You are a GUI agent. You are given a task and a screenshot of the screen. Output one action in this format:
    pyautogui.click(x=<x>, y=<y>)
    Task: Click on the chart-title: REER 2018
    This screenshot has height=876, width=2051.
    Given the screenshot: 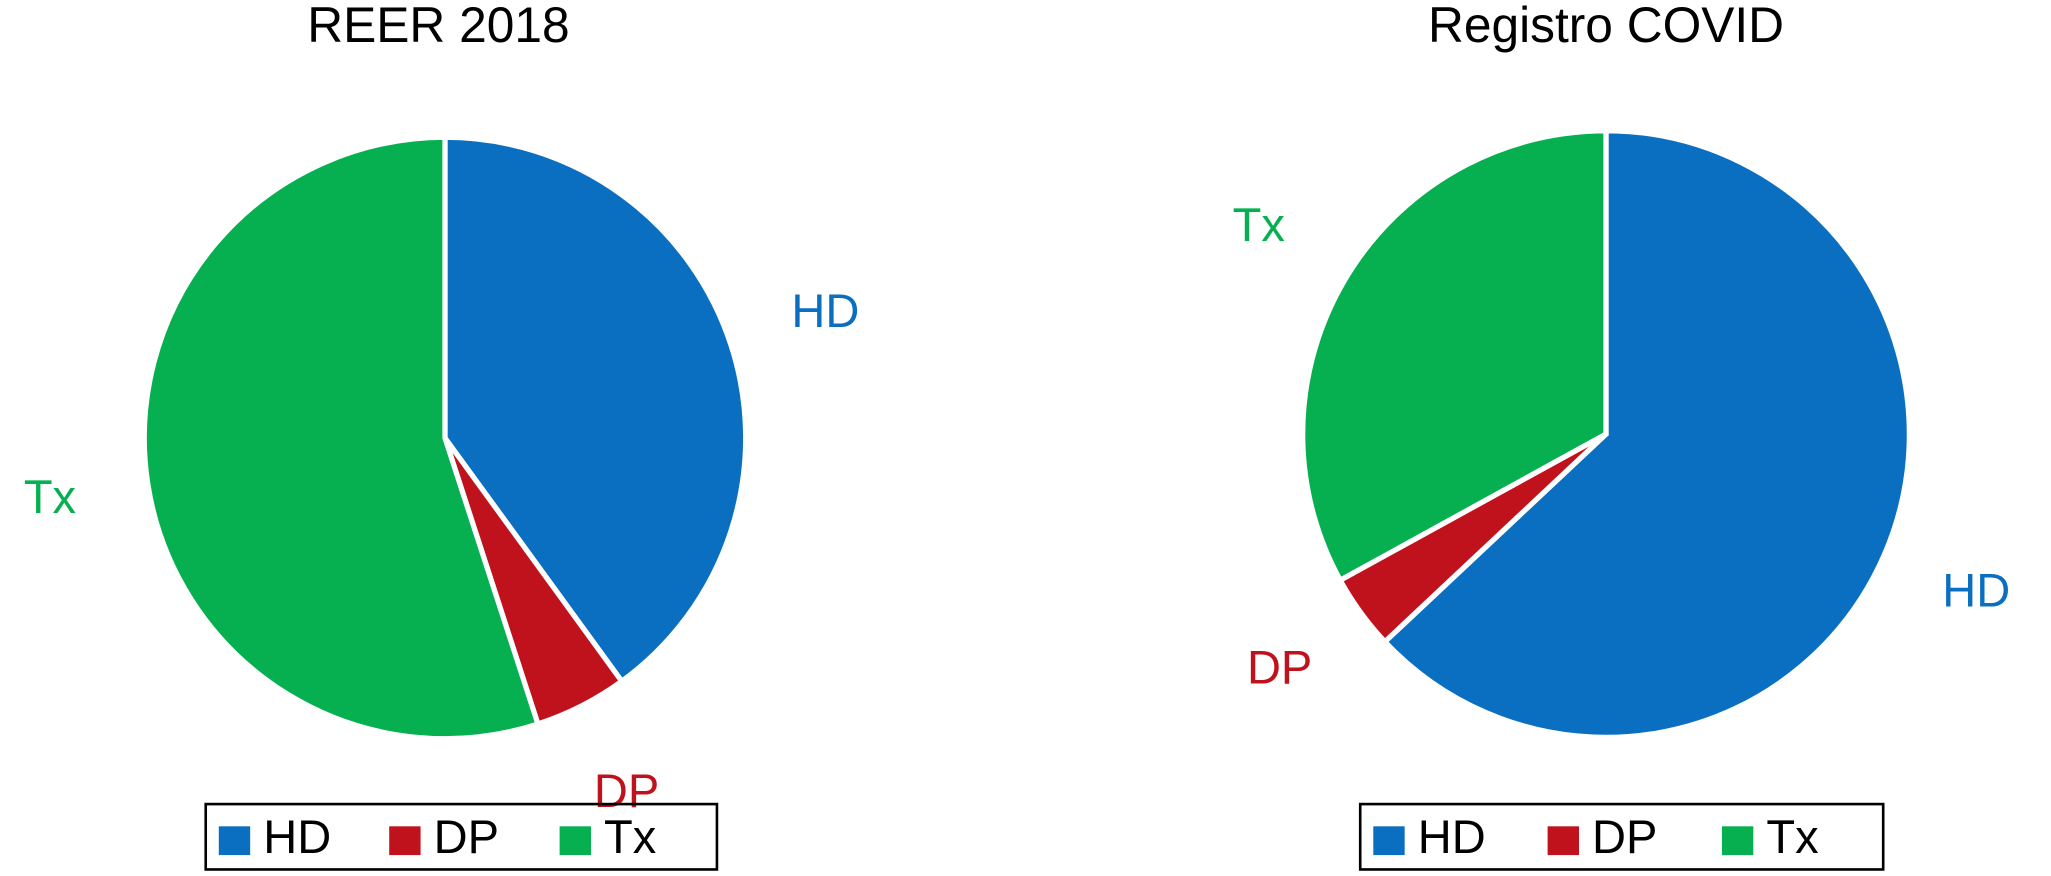 What is the action you would take?
    pyautogui.click(x=438, y=26)
    